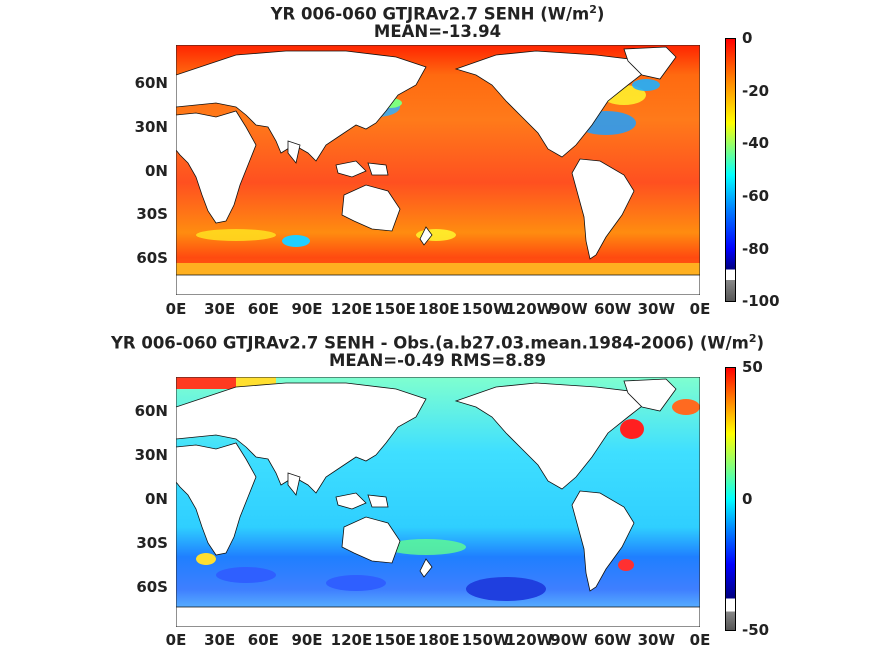  I want to click on panel2-ytick: 60S, so click(152, 587).